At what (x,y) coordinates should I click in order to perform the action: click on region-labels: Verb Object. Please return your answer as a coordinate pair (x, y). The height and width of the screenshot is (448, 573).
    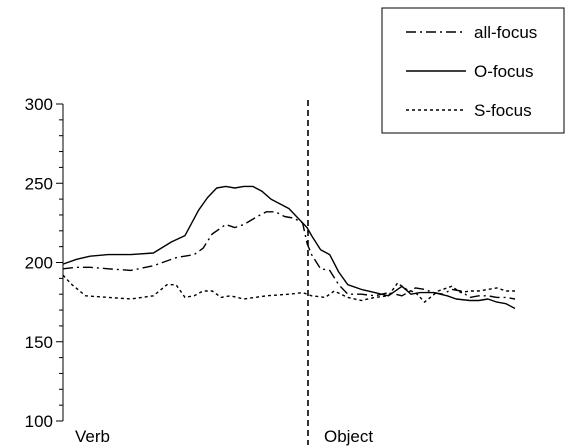
    Looking at the image, I should click on (224, 436).